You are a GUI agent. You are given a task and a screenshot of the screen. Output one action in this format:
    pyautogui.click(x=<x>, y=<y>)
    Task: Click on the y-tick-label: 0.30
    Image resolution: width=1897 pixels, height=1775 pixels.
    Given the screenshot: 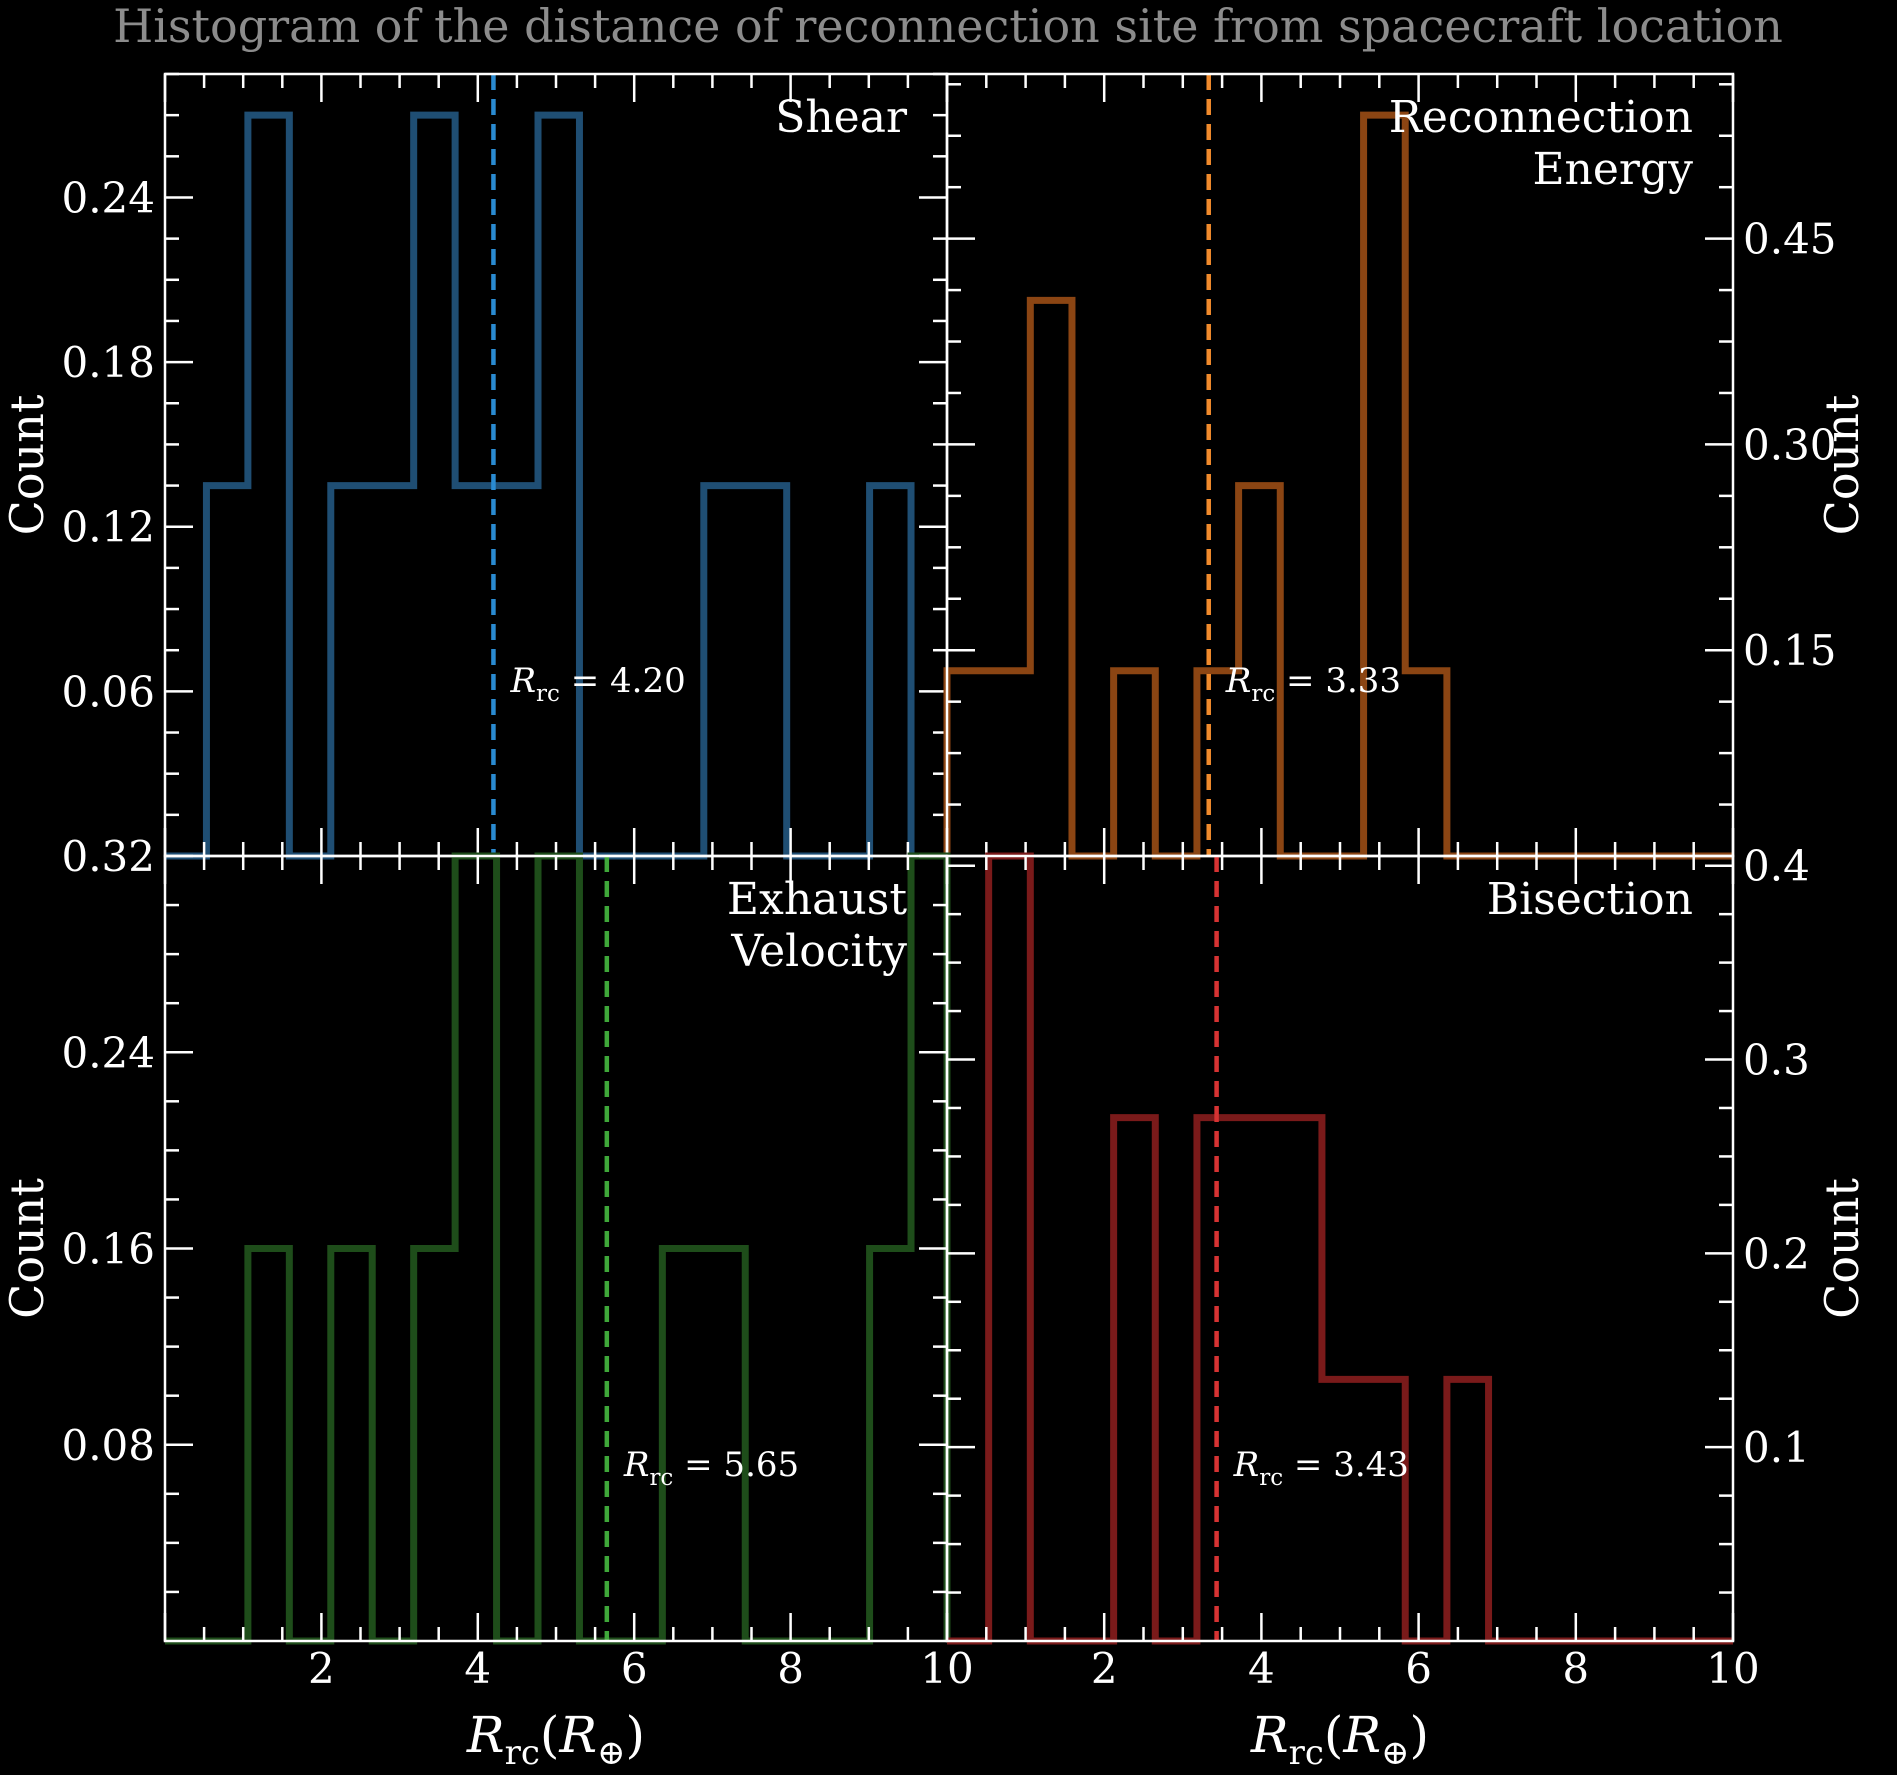 What is the action you would take?
    pyautogui.click(x=1790, y=444)
    